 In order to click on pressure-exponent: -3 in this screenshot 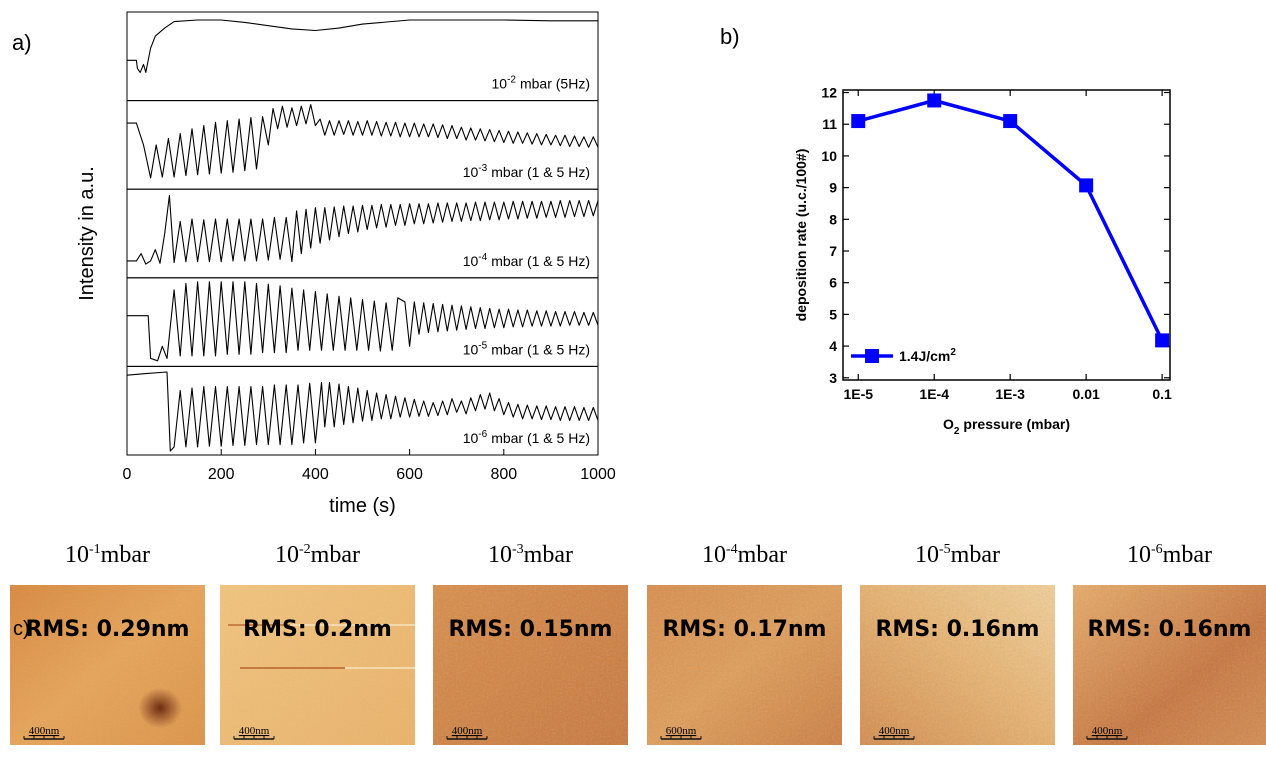, I will do `click(518, 549)`.